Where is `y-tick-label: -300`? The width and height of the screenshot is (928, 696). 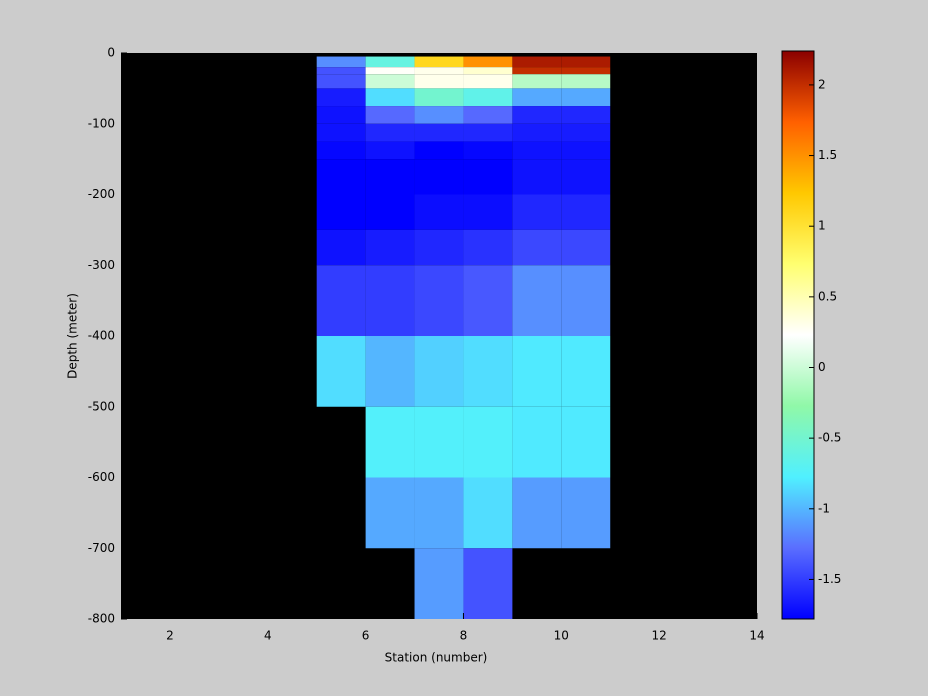 y-tick-label: -300 is located at coordinates (101, 265).